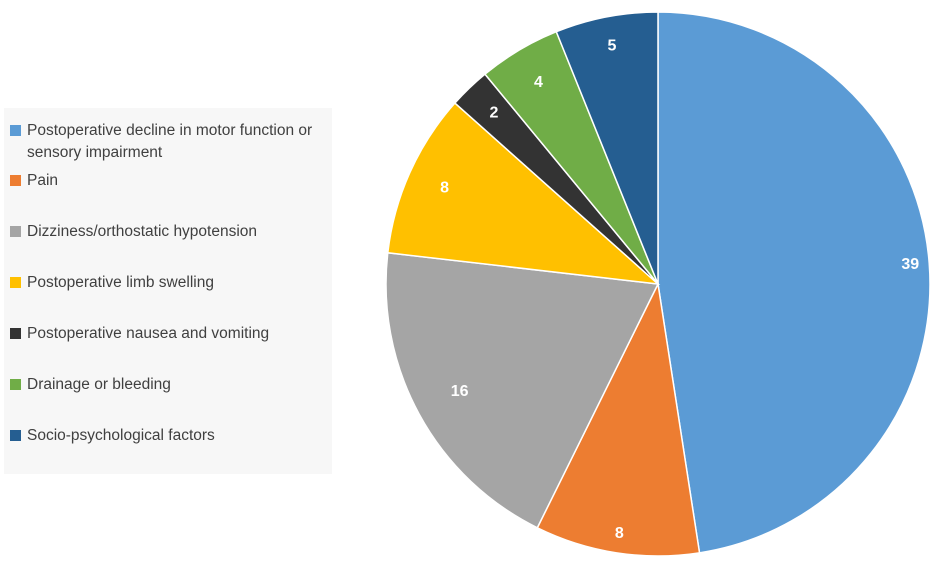  I want to click on legend-item-limb-swelling: Postoperative limb swelling, so click(168, 283).